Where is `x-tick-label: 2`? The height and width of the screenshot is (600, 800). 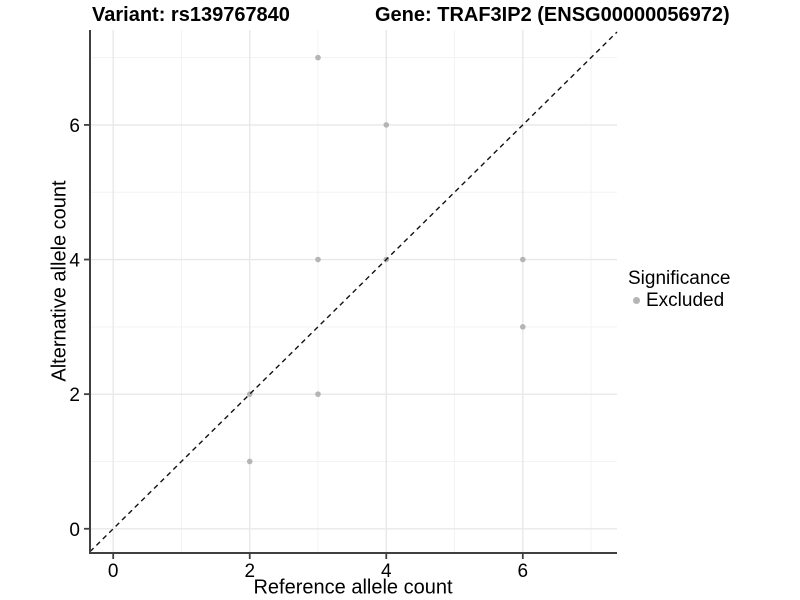 x-tick-label: 2 is located at coordinates (249, 571).